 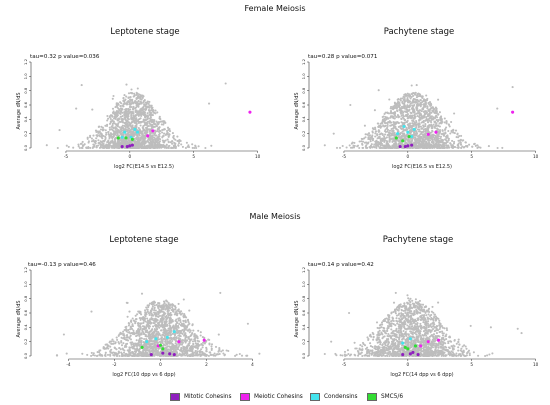 What do you see at coordinates (19, 110) in the screenshot?
I see `y-axis-label: Average dN/dS` at bounding box center [19, 110].